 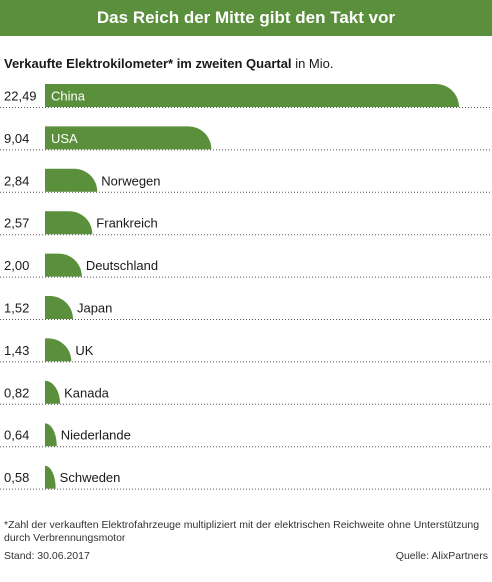 I want to click on footer-source: Quelle: AlixPartners, so click(x=441, y=556).